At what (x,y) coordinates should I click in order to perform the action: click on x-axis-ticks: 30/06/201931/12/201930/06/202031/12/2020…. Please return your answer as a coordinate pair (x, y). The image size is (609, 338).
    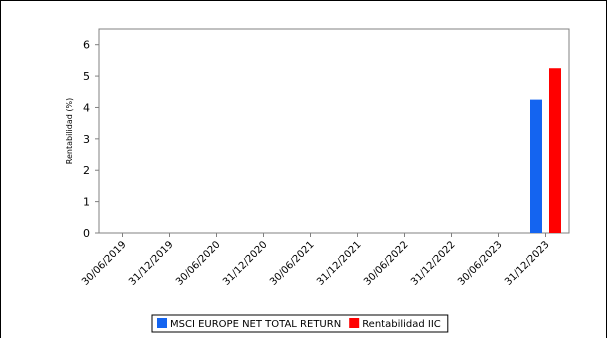
    Looking at the image, I should click on (316, 260).